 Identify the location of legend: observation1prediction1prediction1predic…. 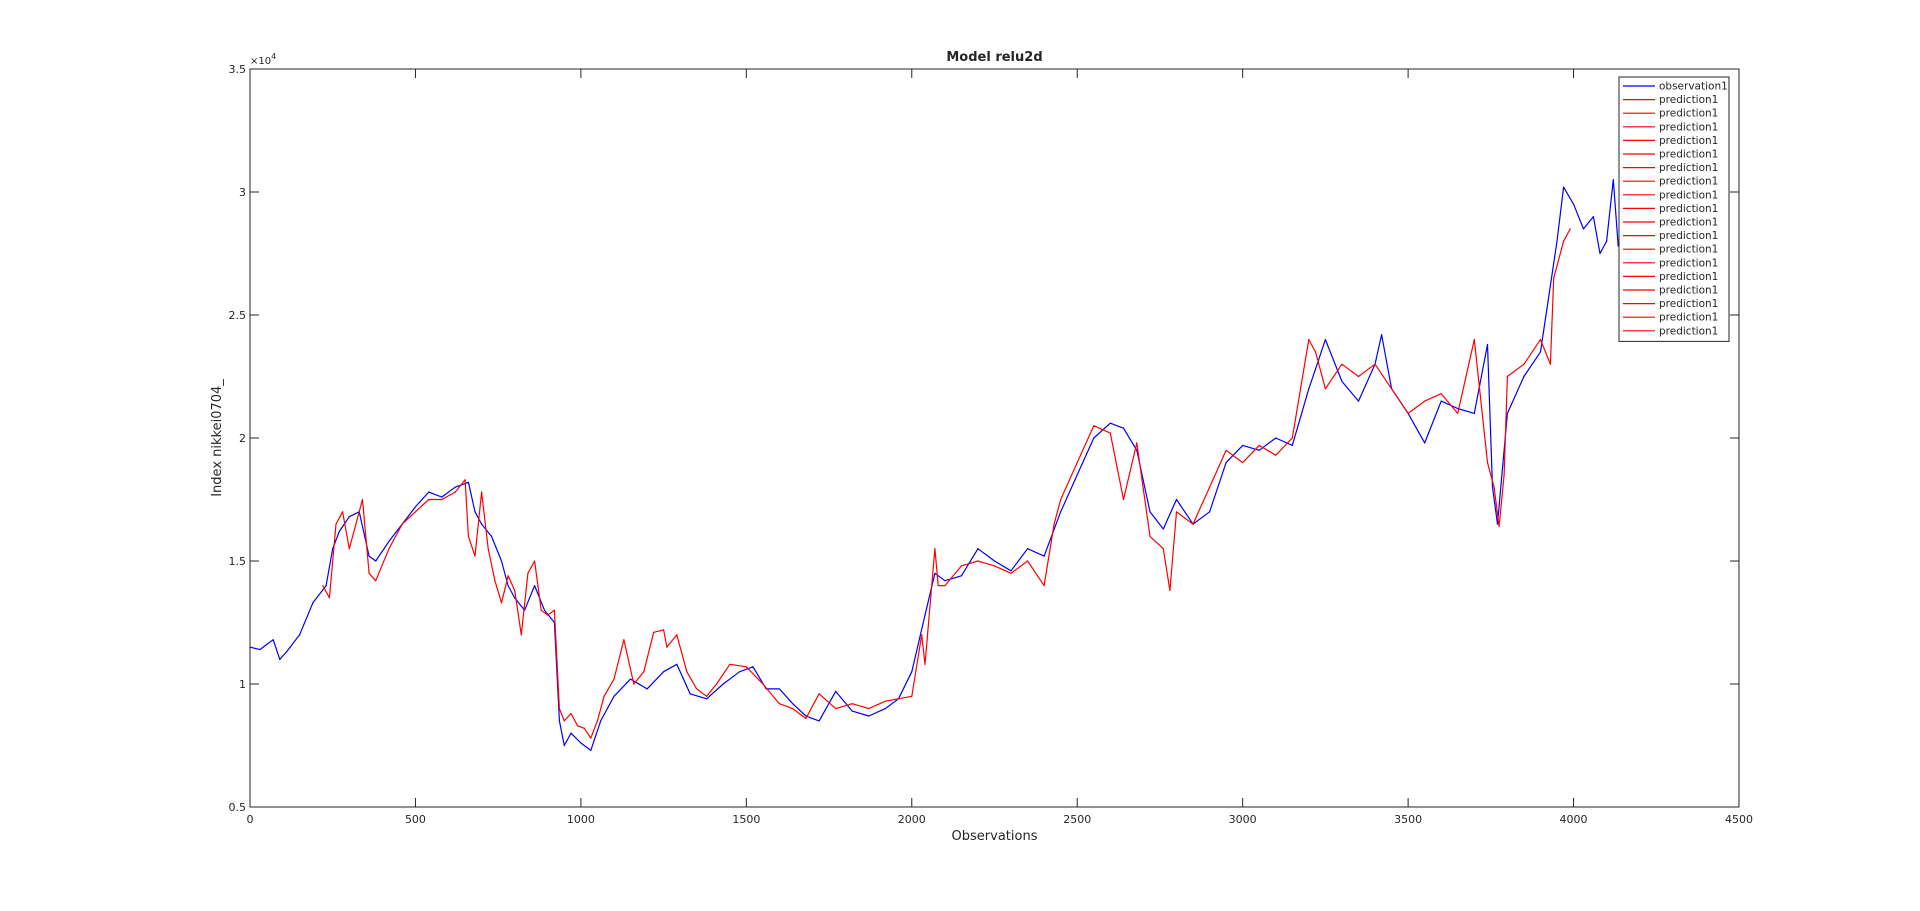
(1674, 209).